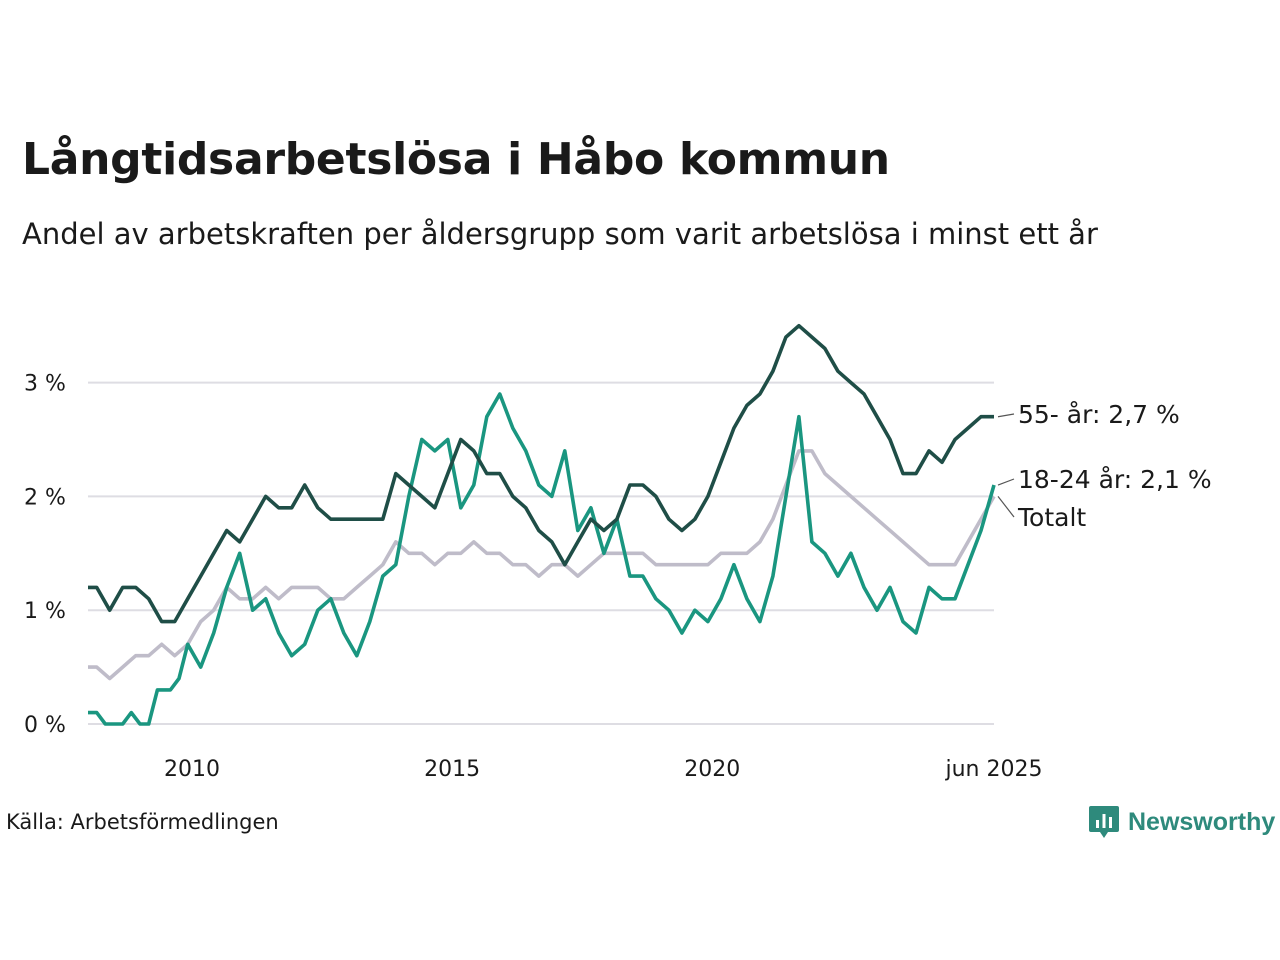 Image resolution: width=1280 pixels, height=960 pixels. What do you see at coordinates (1115, 479) in the screenshot?
I see `end-label-18-24-r: 18-24 år: 2,1 %` at bounding box center [1115, 479].